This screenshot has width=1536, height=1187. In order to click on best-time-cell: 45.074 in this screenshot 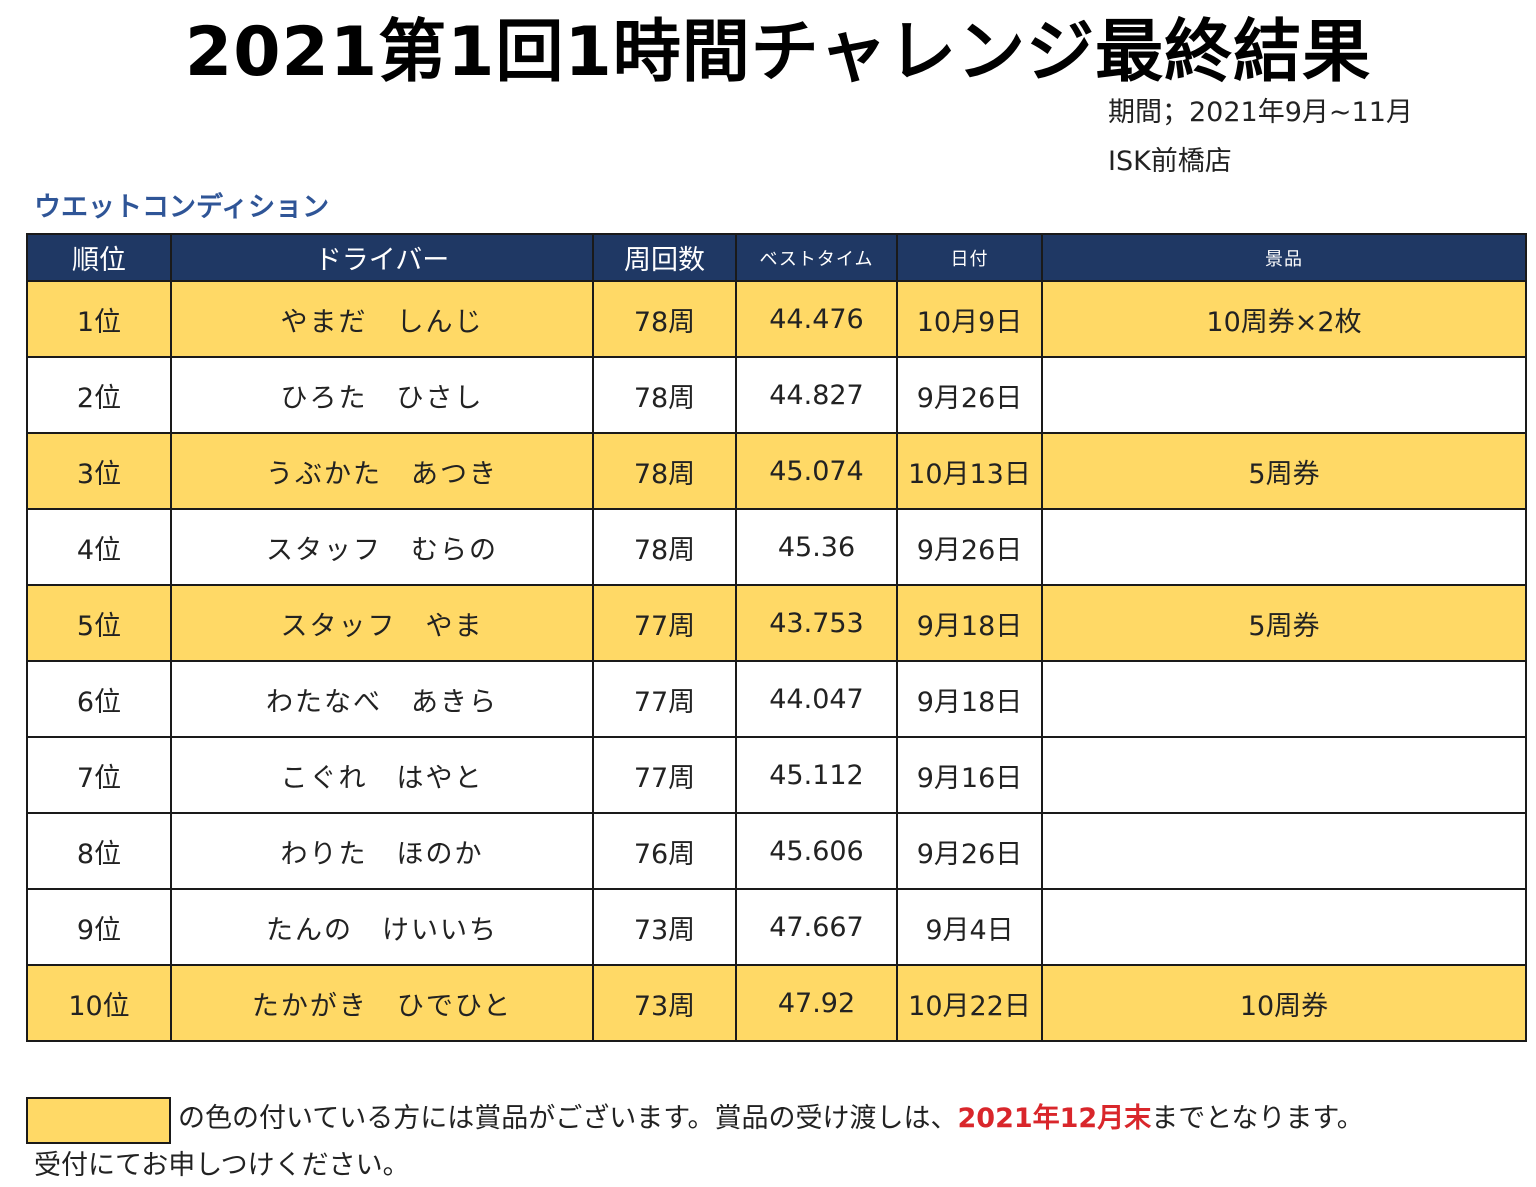, I will do `click(816, 471)`.